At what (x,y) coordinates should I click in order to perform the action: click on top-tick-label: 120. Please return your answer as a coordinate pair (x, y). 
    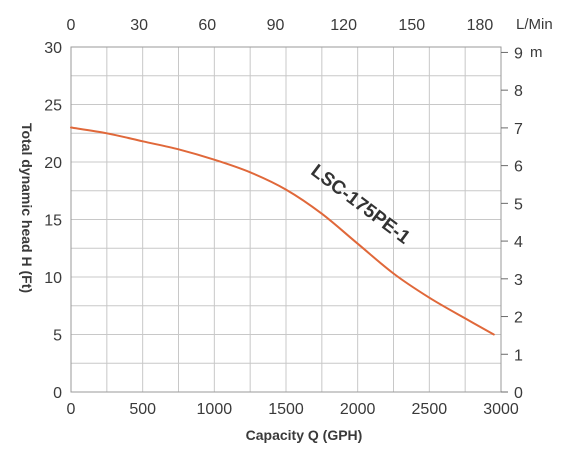
    Looking at the image, I should click on (343, 25).